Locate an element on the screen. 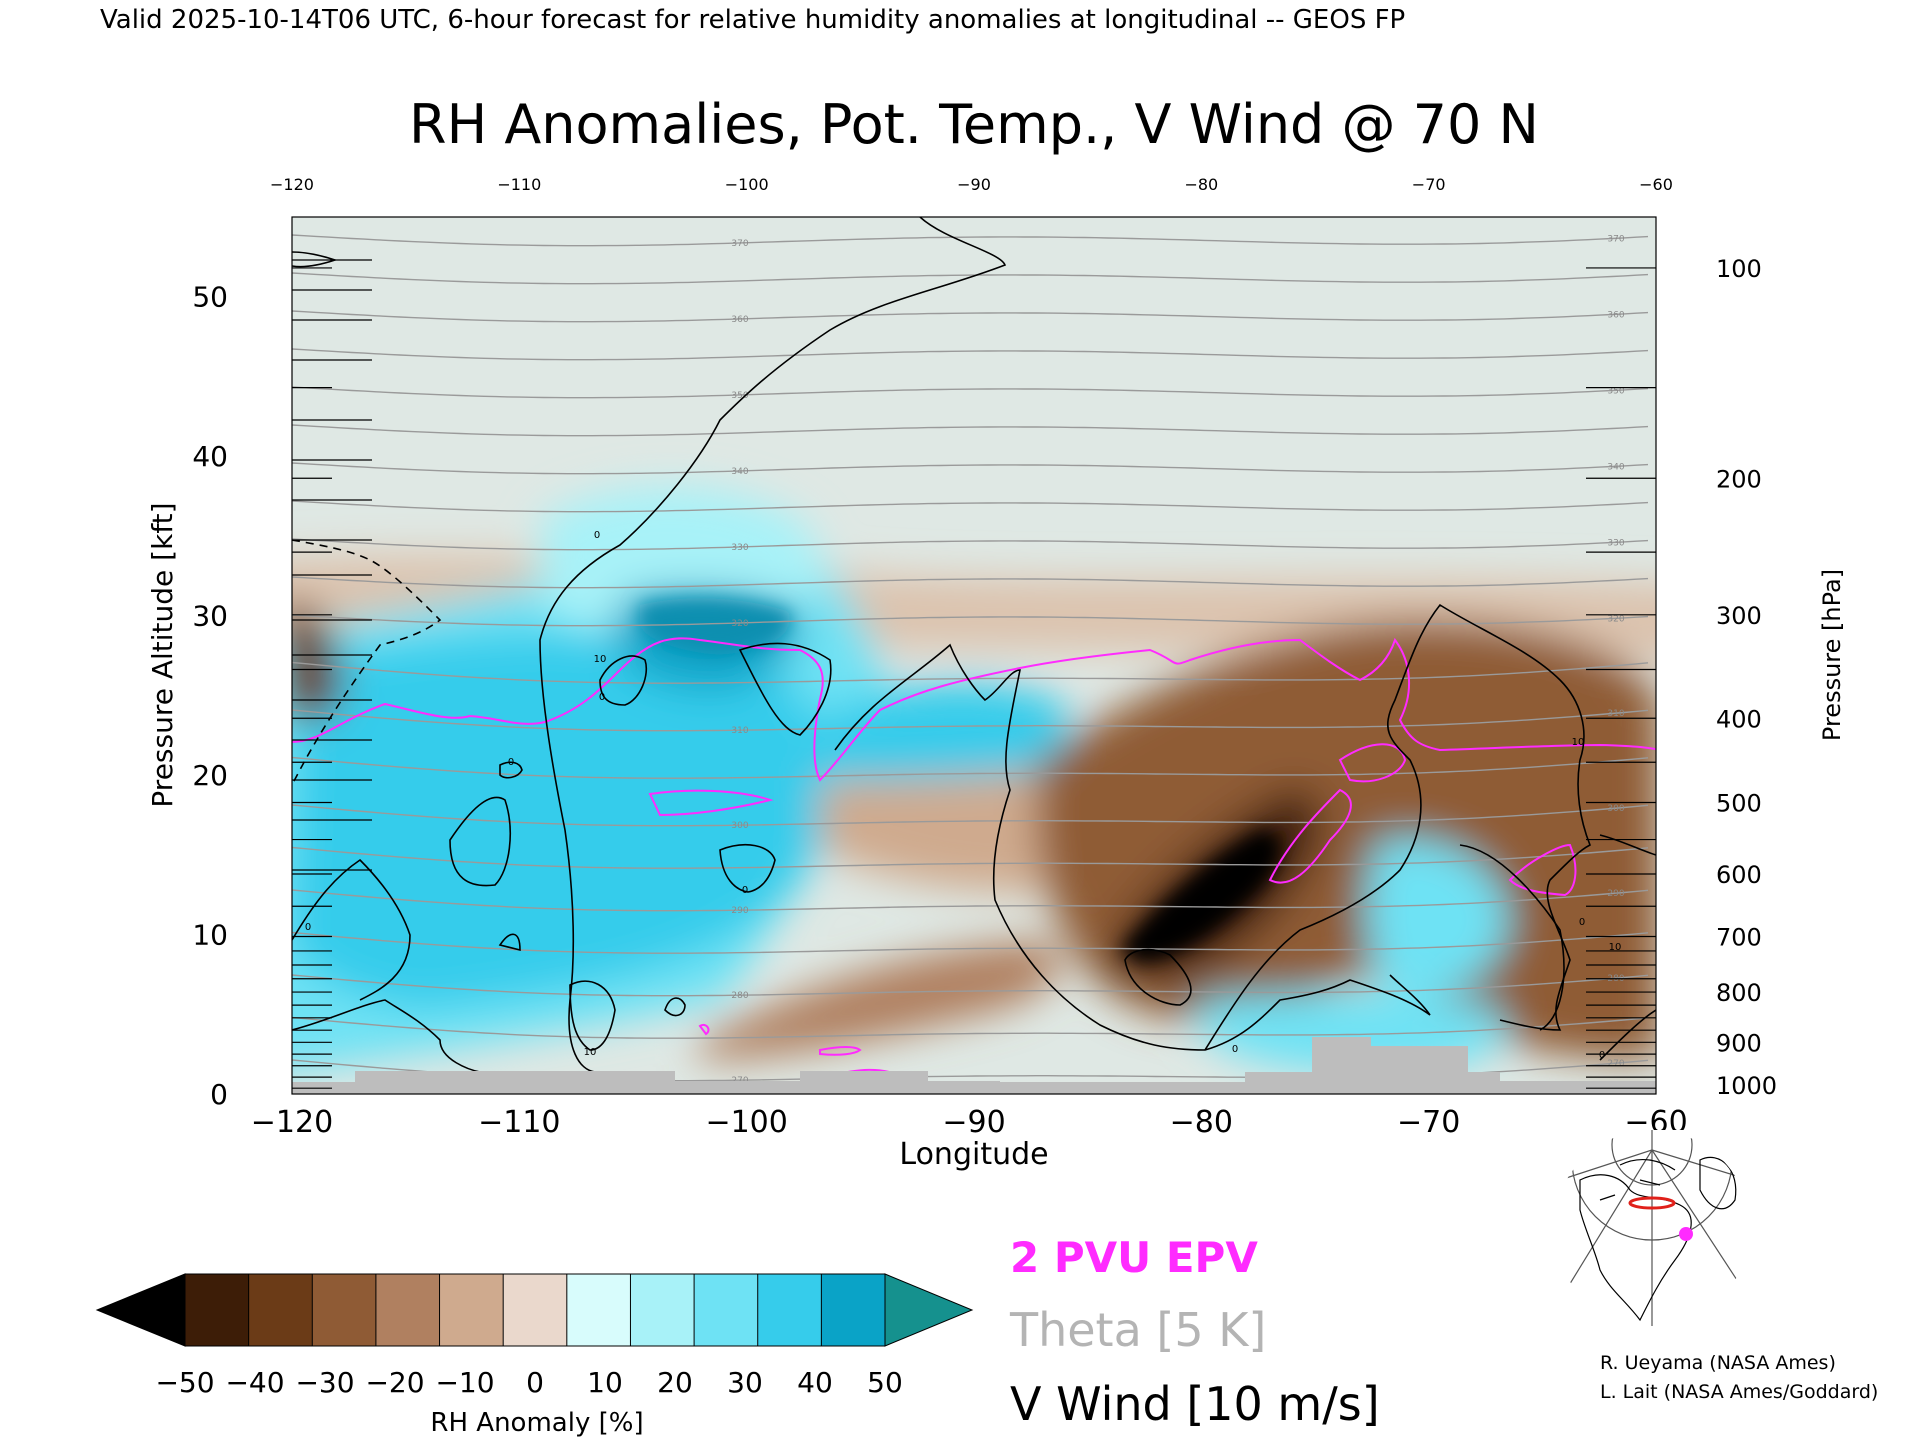 This screenshot has height=1440, width=1920. colorbar-tick-label: −40 is located at coordinates (254, 1382).